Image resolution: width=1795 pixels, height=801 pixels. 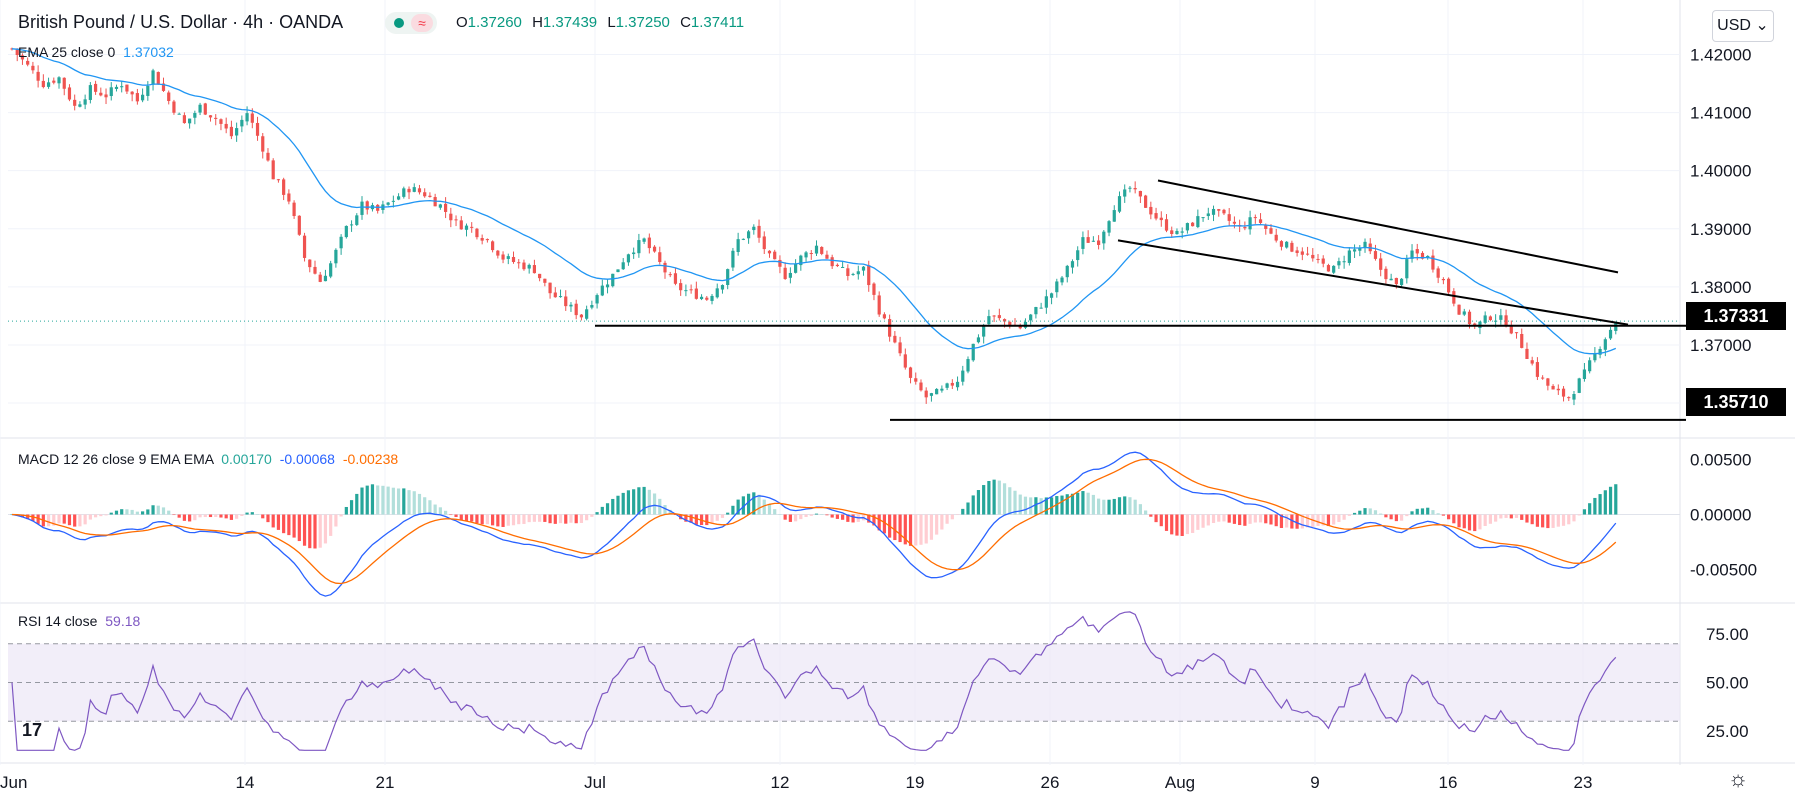 I want to click on gear-icon: ☼, so click(x=1738, y=778).